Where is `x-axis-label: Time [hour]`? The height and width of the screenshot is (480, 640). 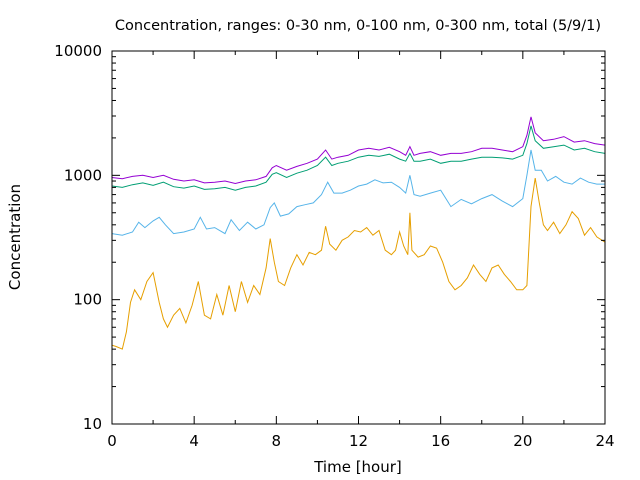
x-axis-label: Time [hour] is located at coordinates (357, 467).